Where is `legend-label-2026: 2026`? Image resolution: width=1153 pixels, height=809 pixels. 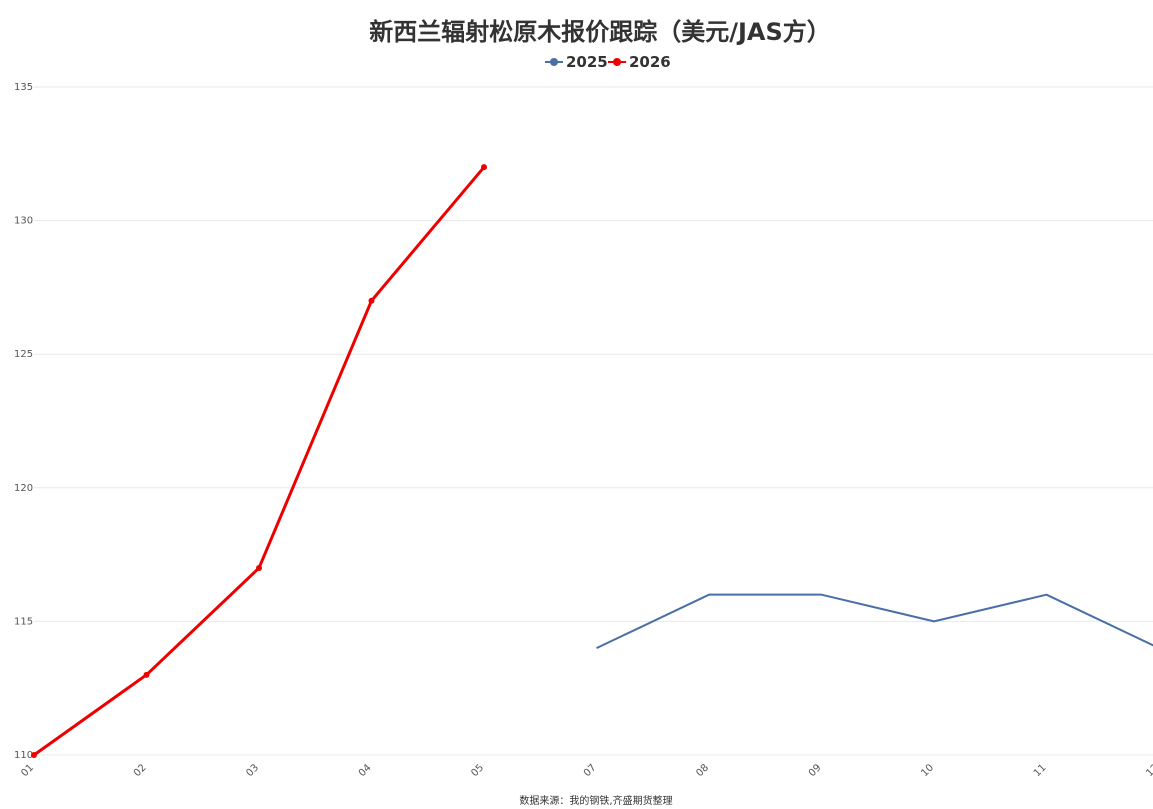
legend-label-2026: 2026 is located at coordinates (650, 62).